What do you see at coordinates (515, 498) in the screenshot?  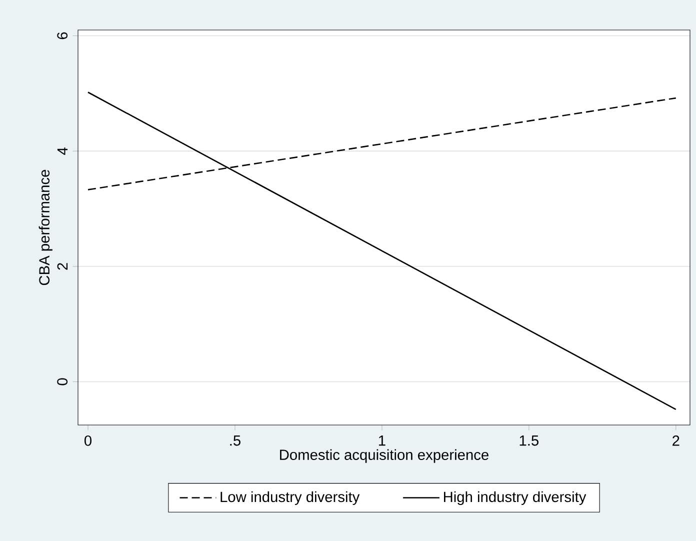 I see `legend-label: High industry diversity` at bounding box center [515, 498].